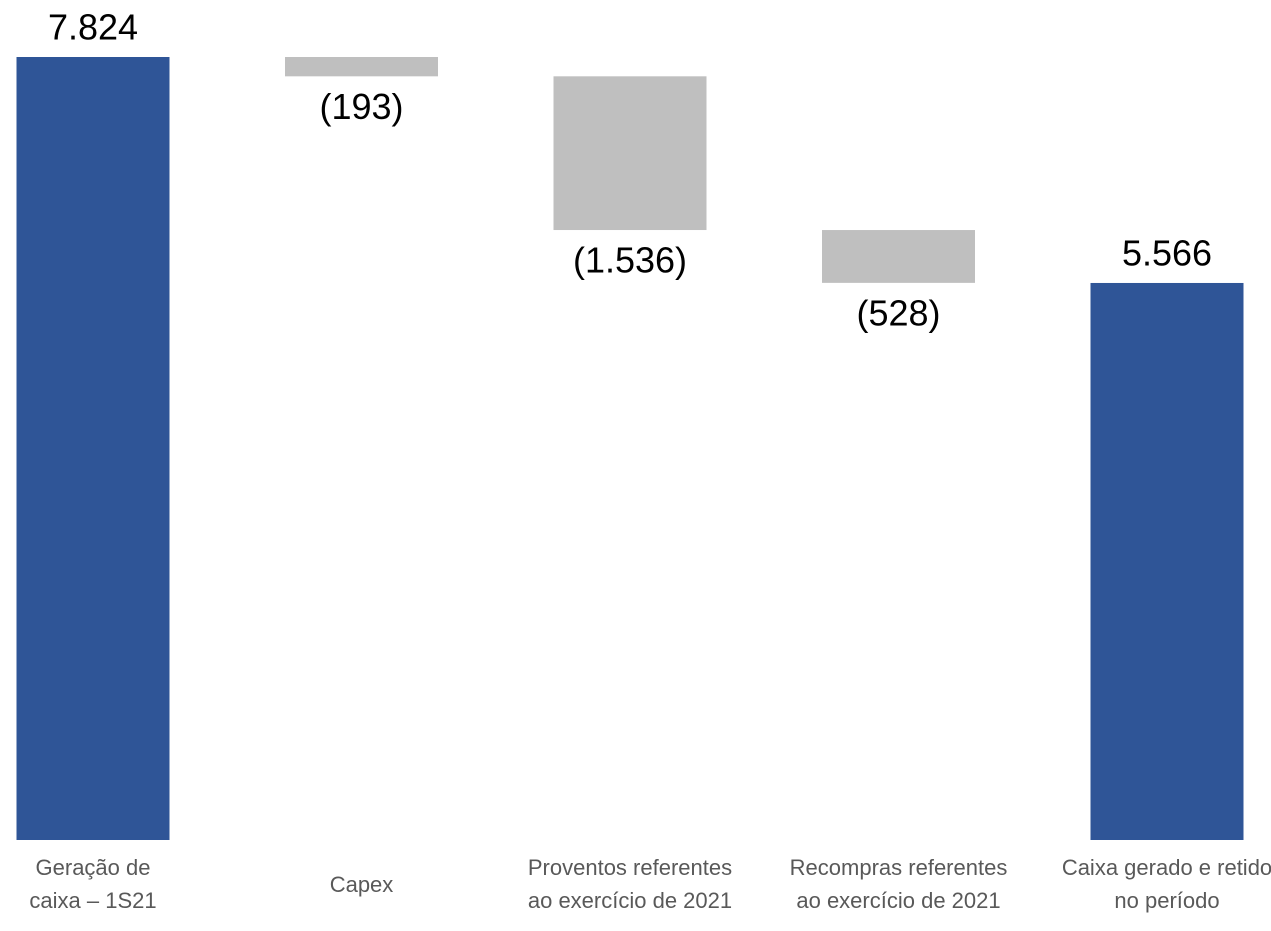 This screenshot has width=1271, height=931. Describe the element at coordinates (1167, 252) in the screenshot. I see `value-label: 5.566` at that location.